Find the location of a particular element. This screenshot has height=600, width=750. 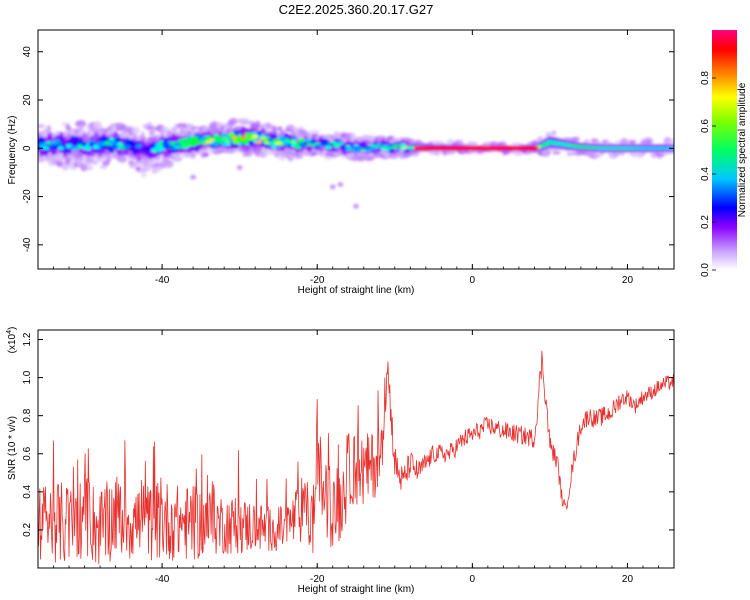

spectrogram-ytick-label: 0 is located at coordinates (27, 148).